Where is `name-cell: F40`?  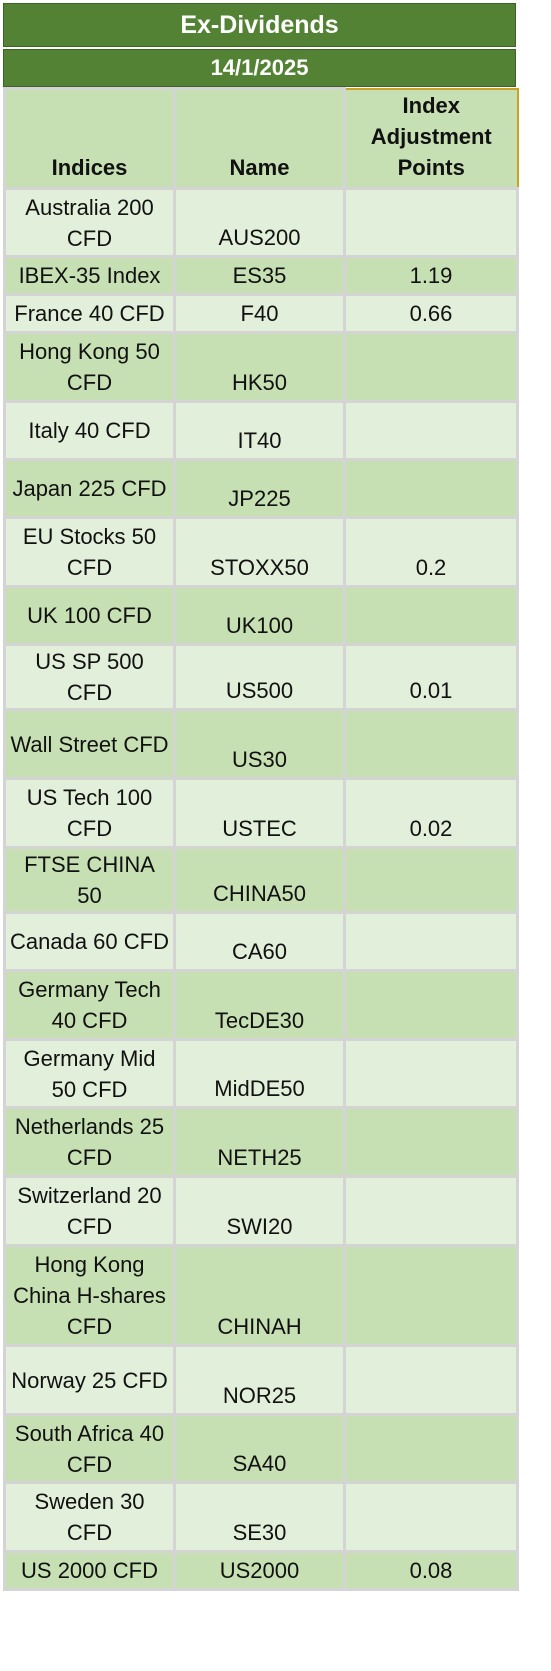 name-cell: F40 is located at coordinates (259, 313).